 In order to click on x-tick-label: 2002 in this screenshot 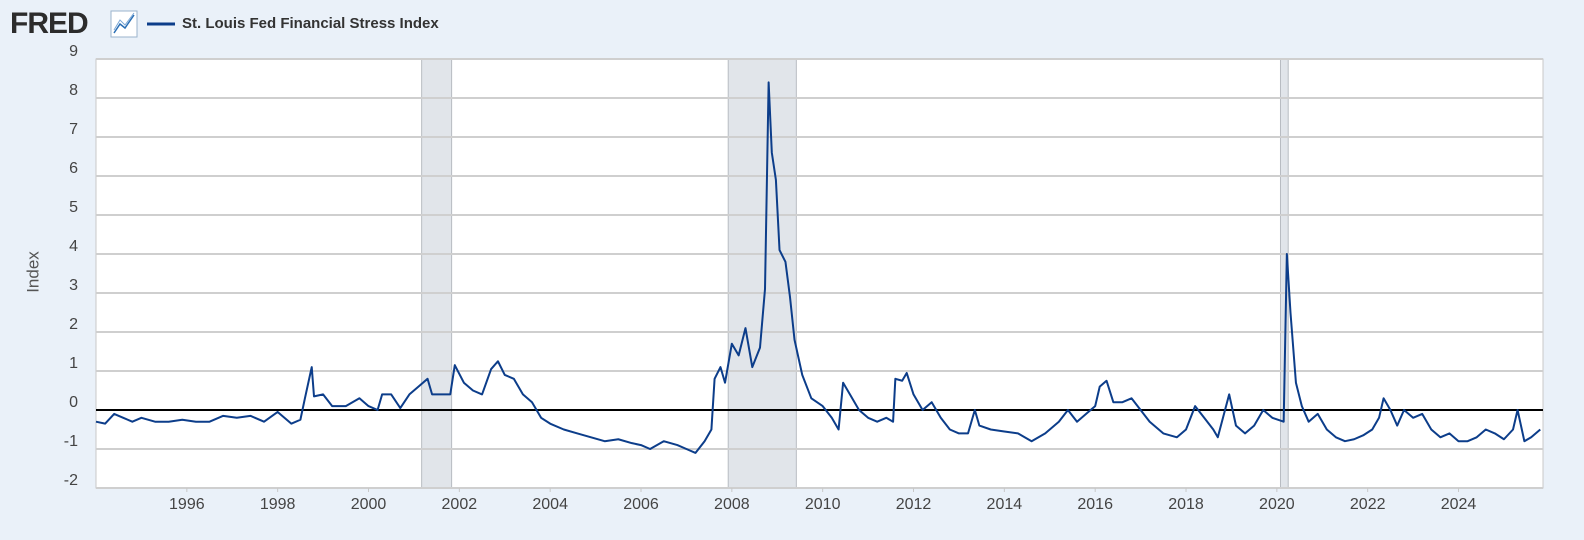, I will do `click(460, 504)`.